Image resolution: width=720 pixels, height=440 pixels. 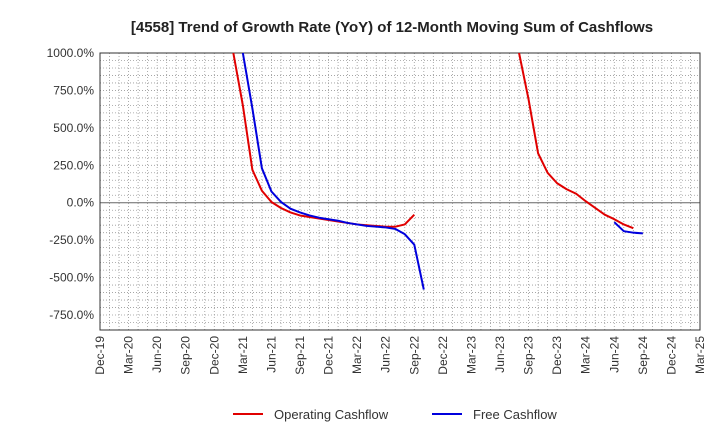 I want to click on x-tick-label: Mar-23, so click(x=471, y=355).